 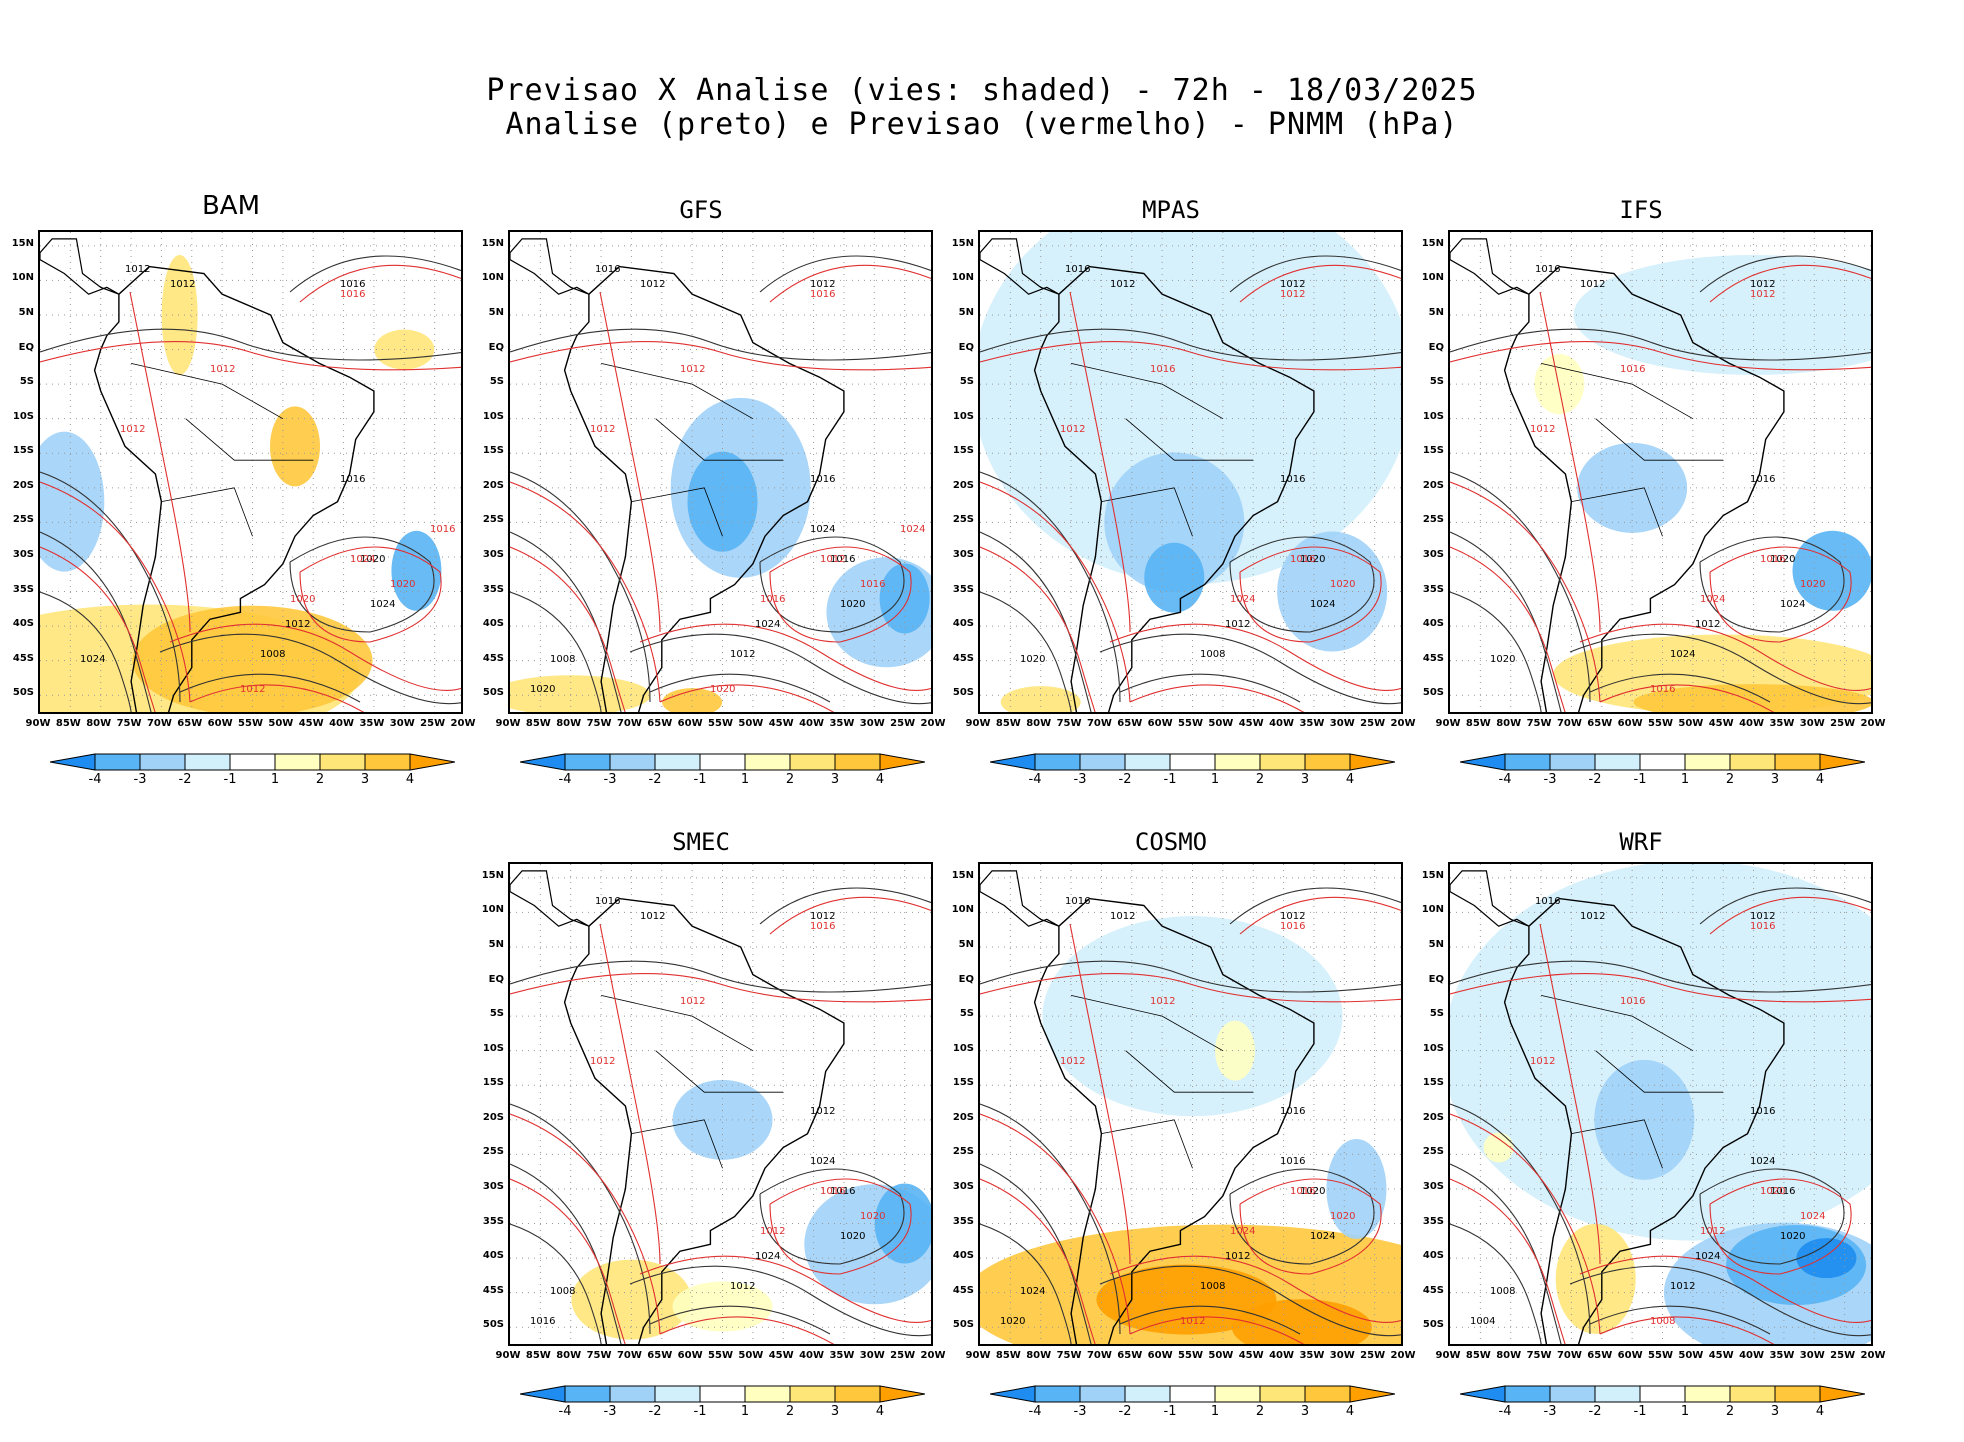 I want to click on latitude-tick-label: 40S, so click(x=963, y=624).